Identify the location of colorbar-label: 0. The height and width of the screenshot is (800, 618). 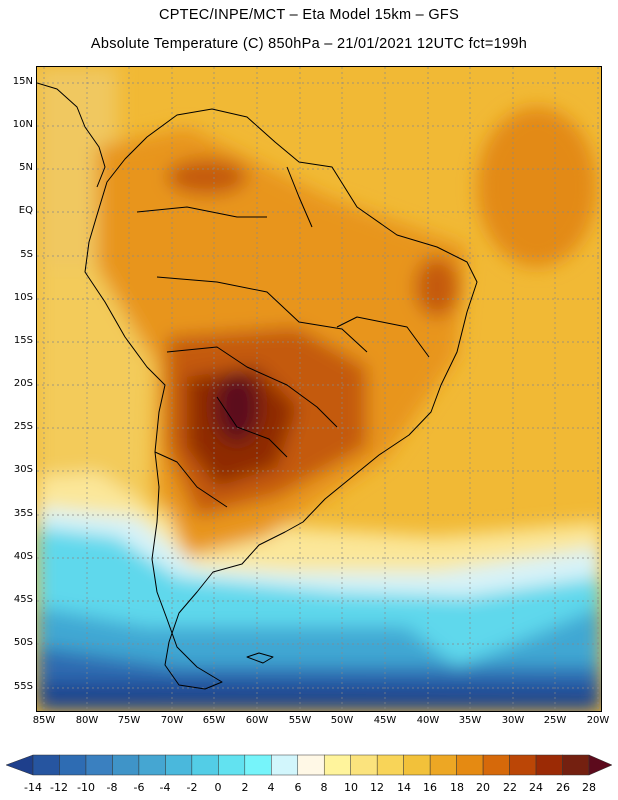
(218, 787).